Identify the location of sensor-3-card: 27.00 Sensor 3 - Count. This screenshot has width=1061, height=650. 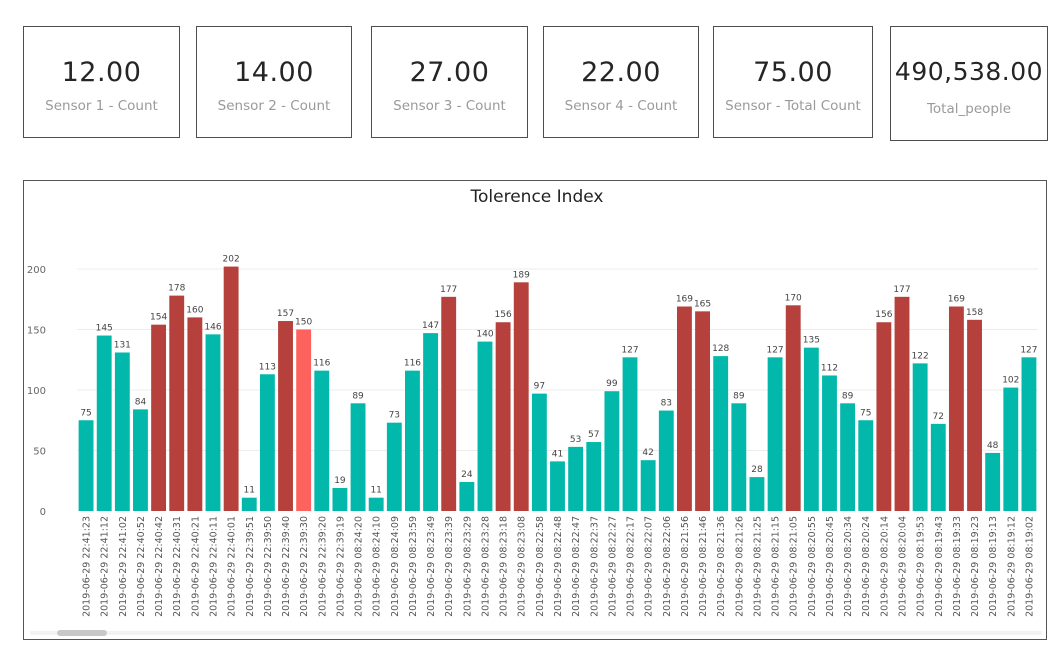
(449, 82).